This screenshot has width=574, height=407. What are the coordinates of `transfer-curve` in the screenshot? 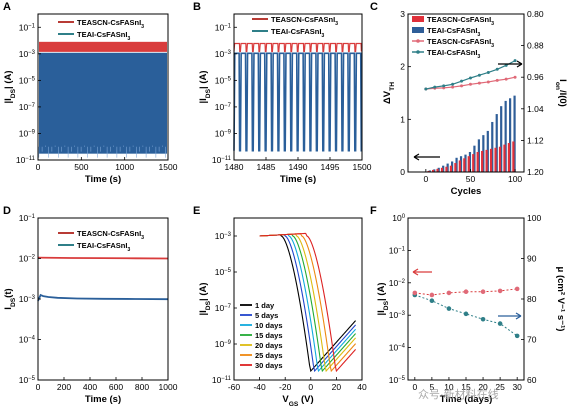 It's located at (308, 302).